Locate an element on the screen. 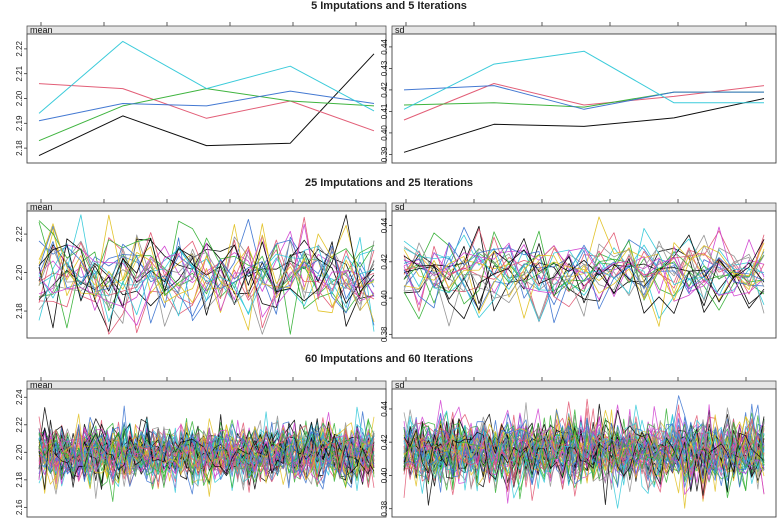 The image size is (778, 524). y-tick-label: 0.43 is located at coordinates (384, 68).